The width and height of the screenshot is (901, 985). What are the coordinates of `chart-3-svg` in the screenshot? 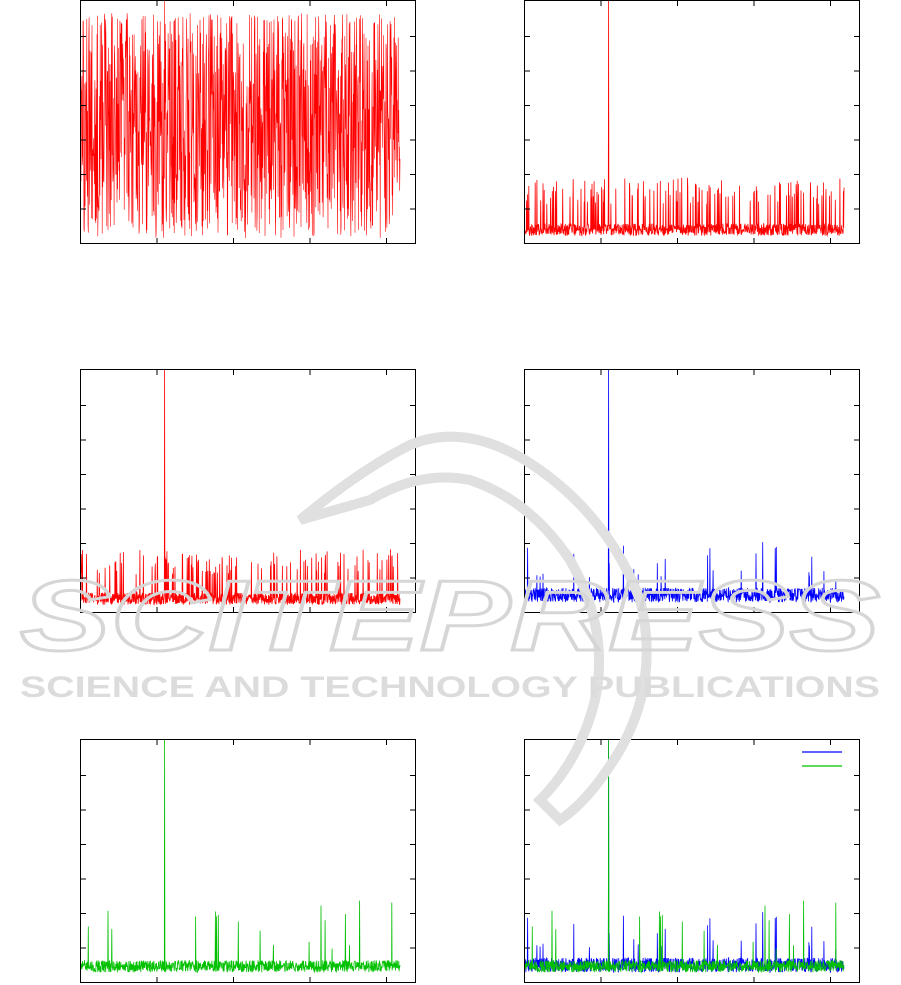 It's located at (248, 491).